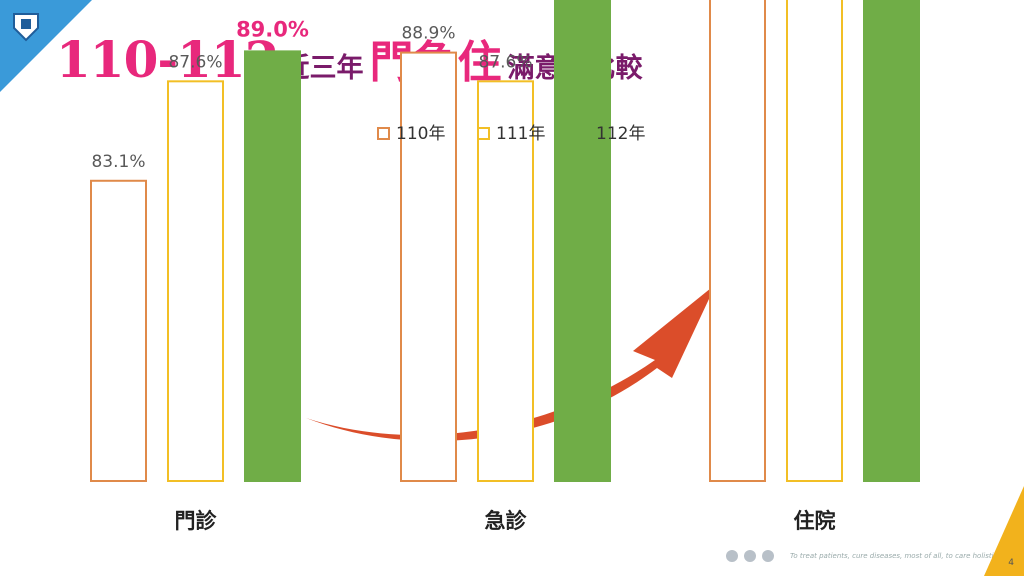  Describe the element at coordinates (272, 29) in the screenshot. I see `data-label-3-1: 89.0%` at that location.